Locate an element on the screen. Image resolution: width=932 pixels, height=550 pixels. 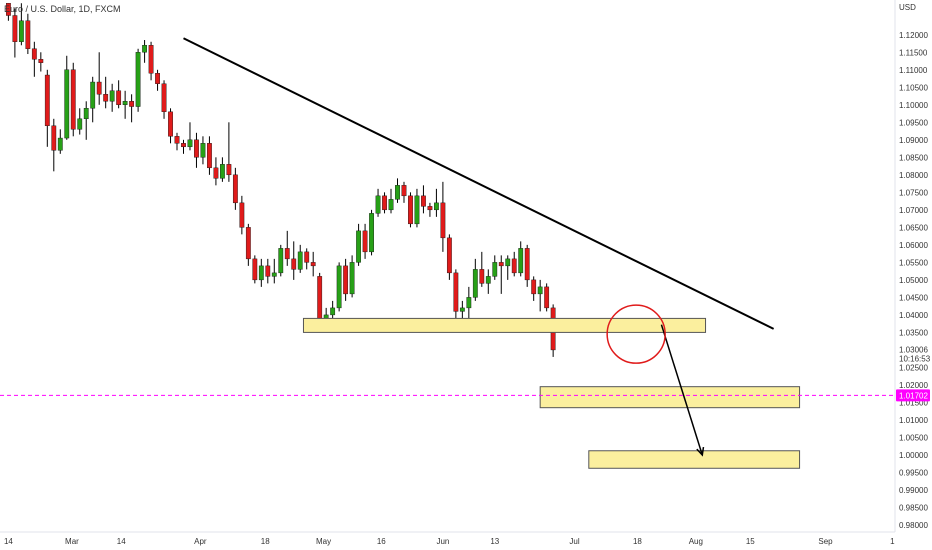
highlight-circle is located at coordinates (636, 334).